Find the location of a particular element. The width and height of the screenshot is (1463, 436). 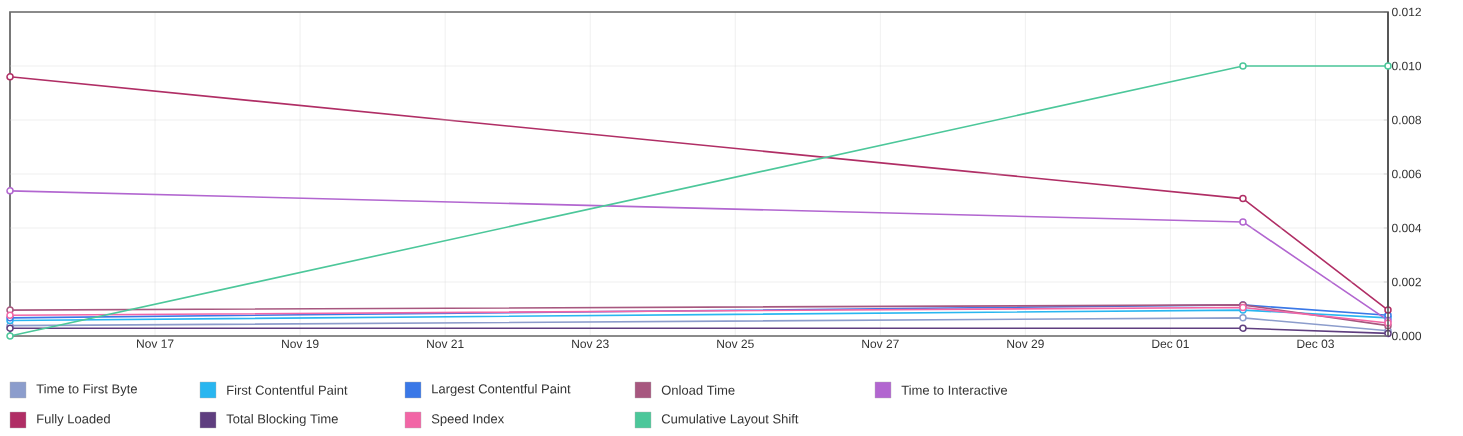

x-tick-label: Dec 03 is located at coordinates (1315, 344).